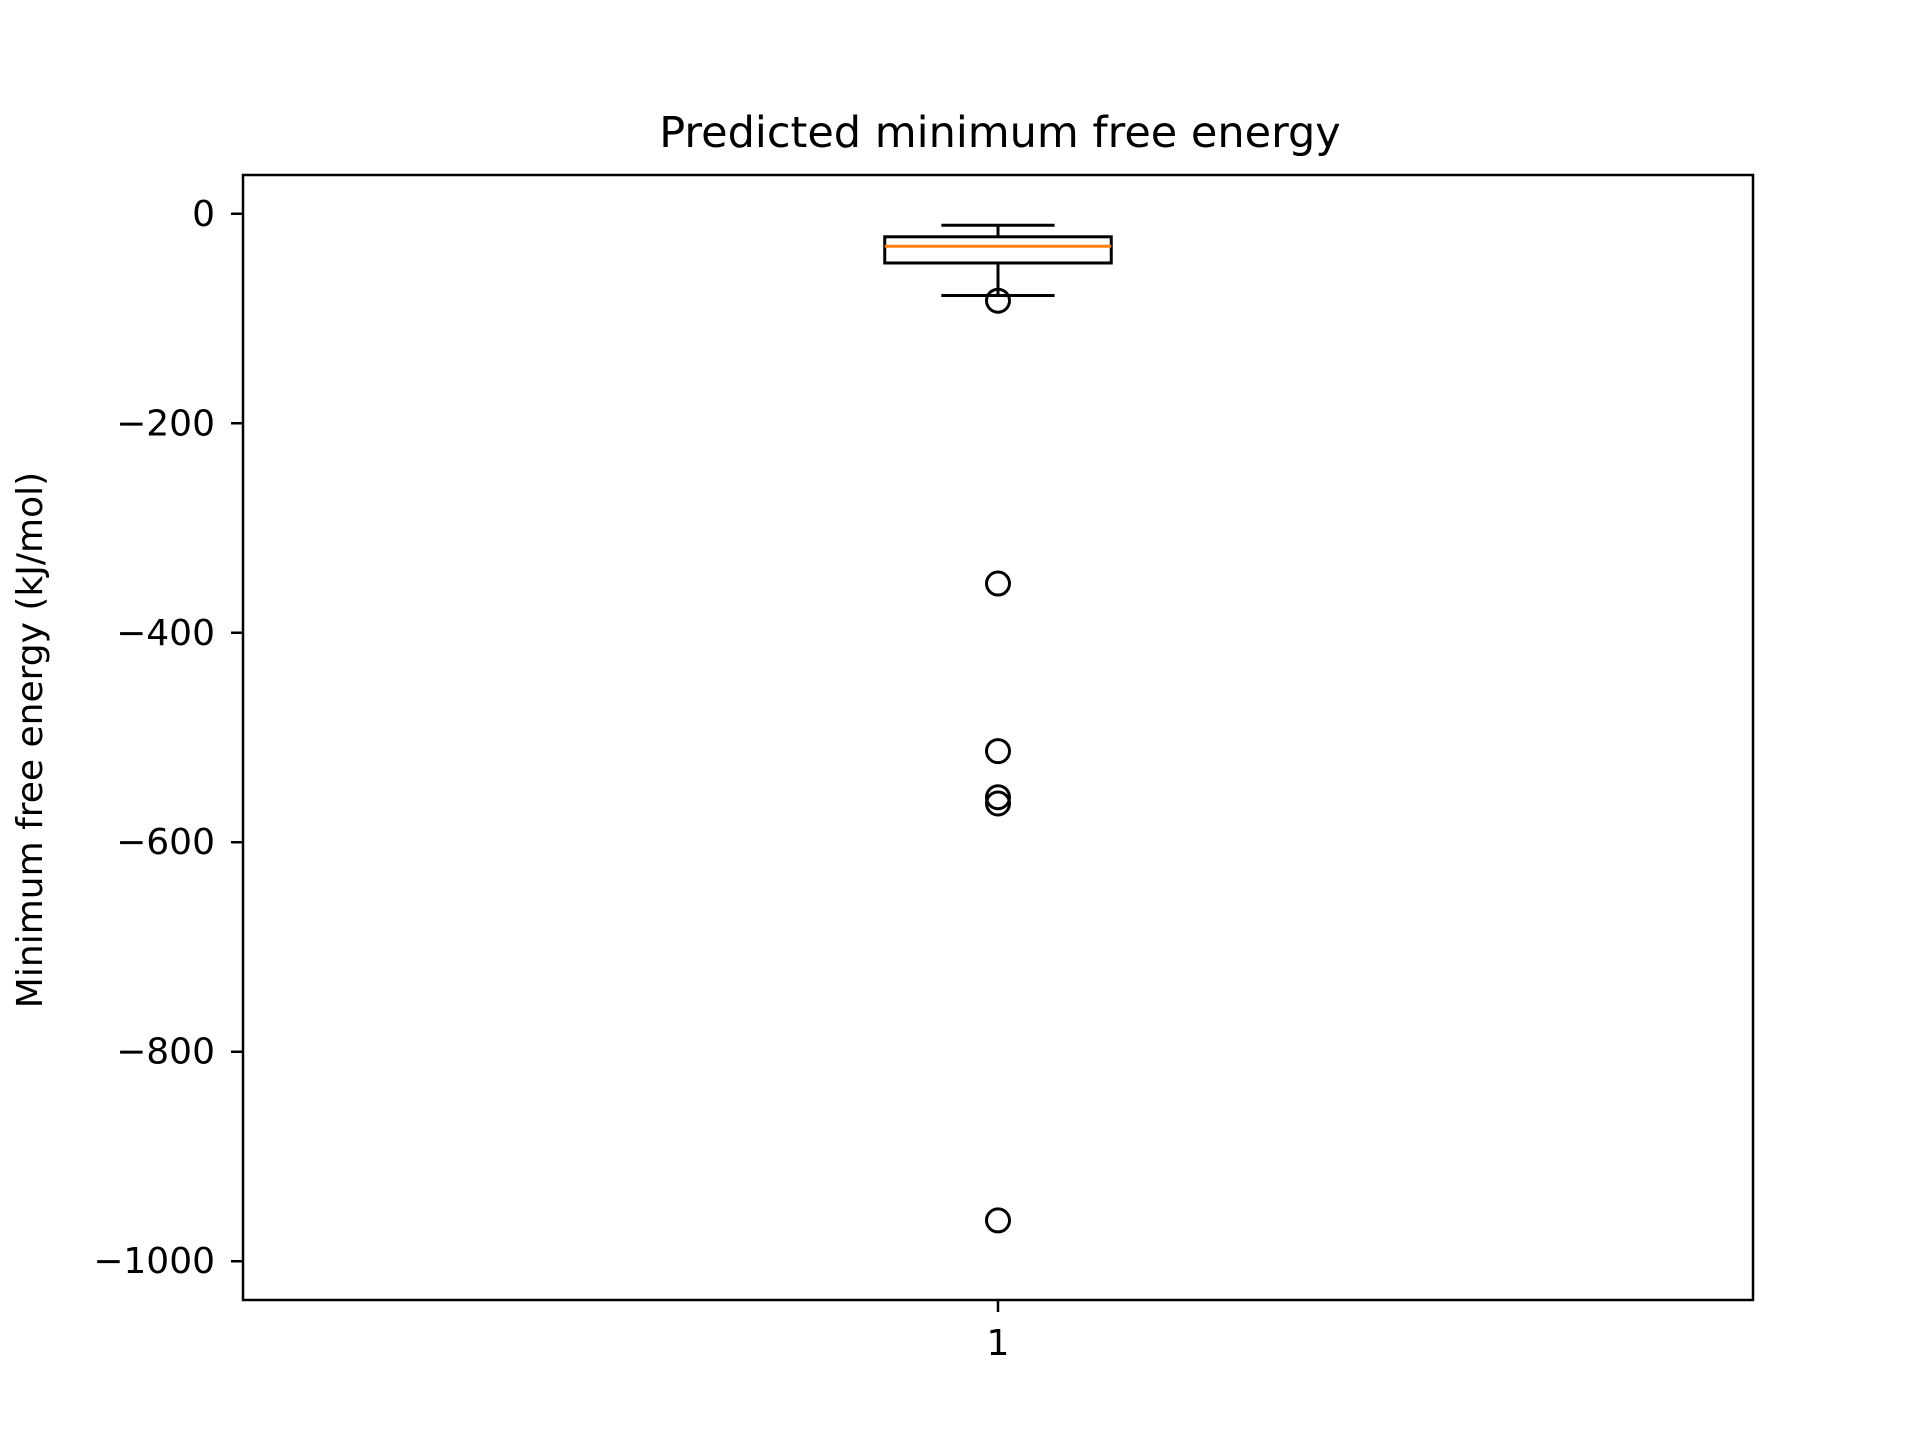 This screenshot has height=1440, width=1920. What do you see at coordinates (165, 1052) in the screenshot?
I see `y-tick-label: −800` at bounding box center [165, 1052].